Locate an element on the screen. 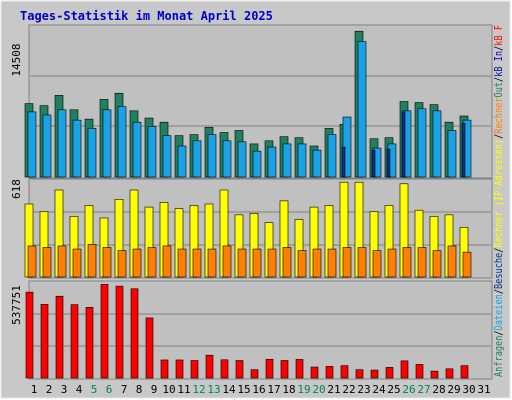  legend-part-9: Rechner is located at coordinates (499, 115).